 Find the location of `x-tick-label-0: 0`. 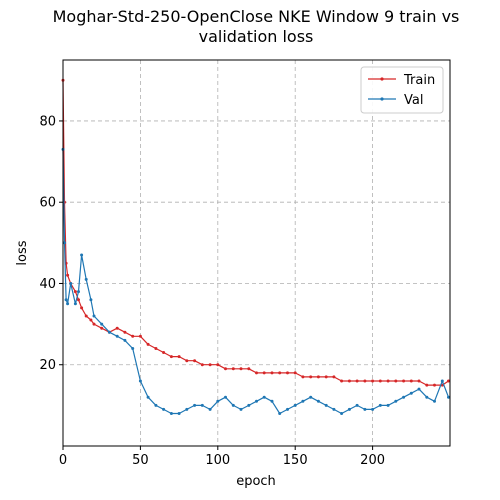

x-tick-label-0: 0 is located at coordinates (63, 460).